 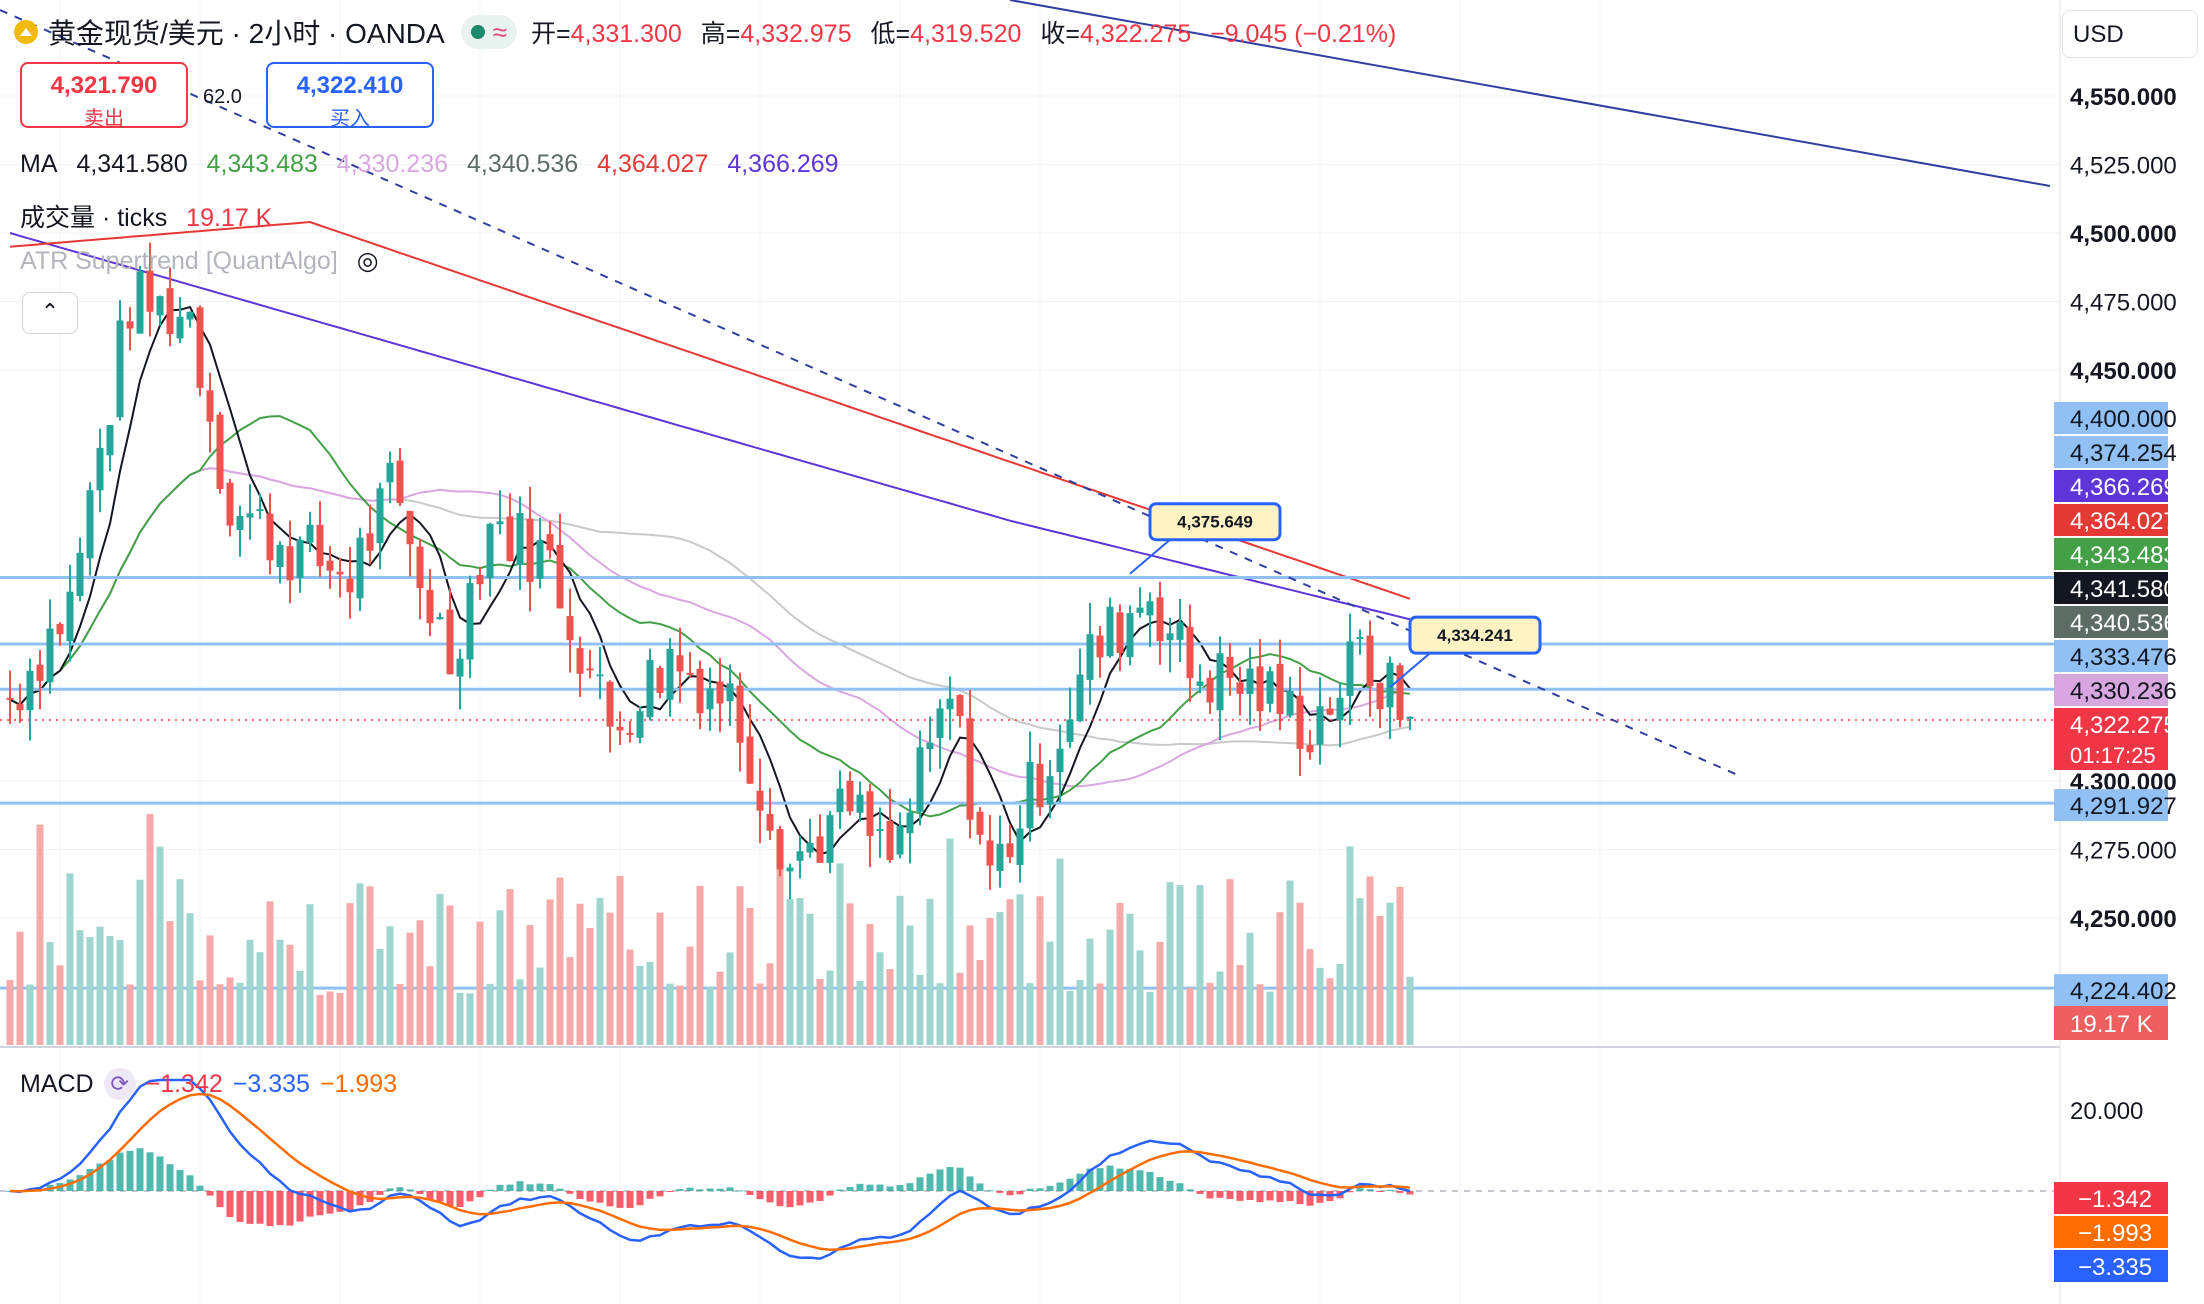 I want to click on sell-label: 卖出, so click(x=104, y=119).